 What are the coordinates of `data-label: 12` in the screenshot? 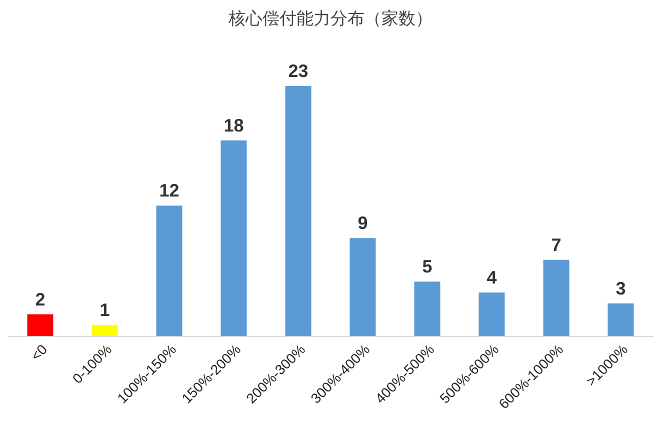 It's located at (169, 190).